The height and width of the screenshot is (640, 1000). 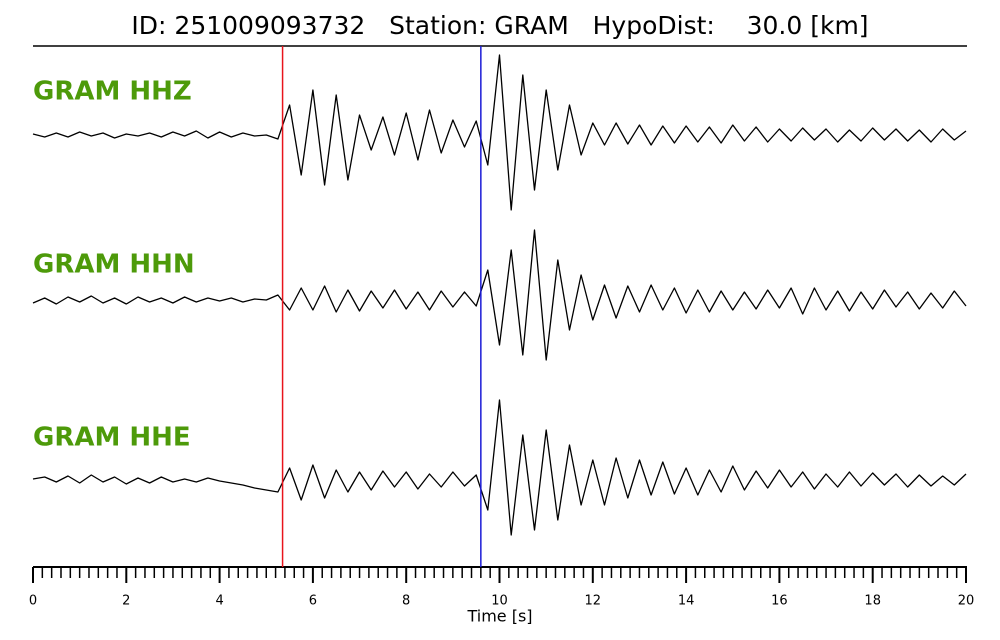 I want to click on x-tick-label: 2, so click(x=126, y=601).